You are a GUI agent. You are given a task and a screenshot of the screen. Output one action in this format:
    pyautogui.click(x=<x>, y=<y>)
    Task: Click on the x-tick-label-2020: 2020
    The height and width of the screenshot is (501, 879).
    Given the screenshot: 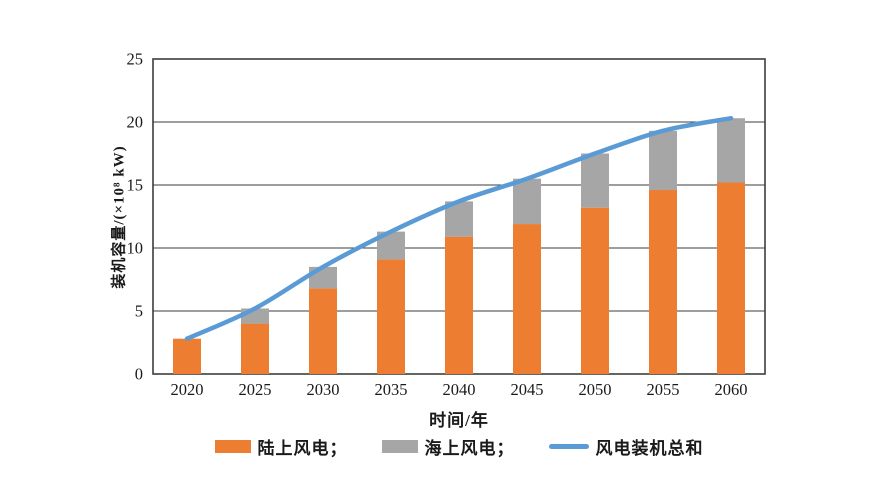 What is the action you would take?
    pyautogui.click(x=187, y=389)
    